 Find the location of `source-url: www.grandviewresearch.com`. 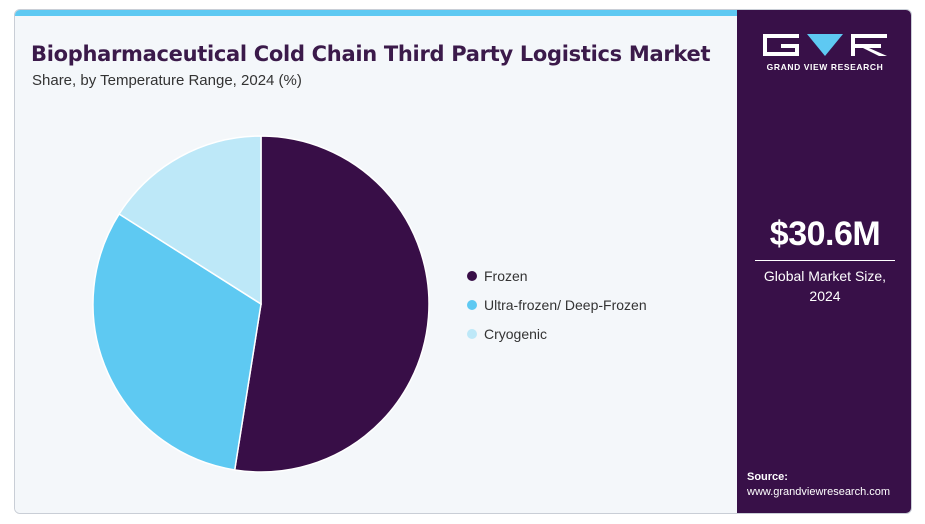

source-url: www.grandviewresearch.com is located at coordinates (819, 492).